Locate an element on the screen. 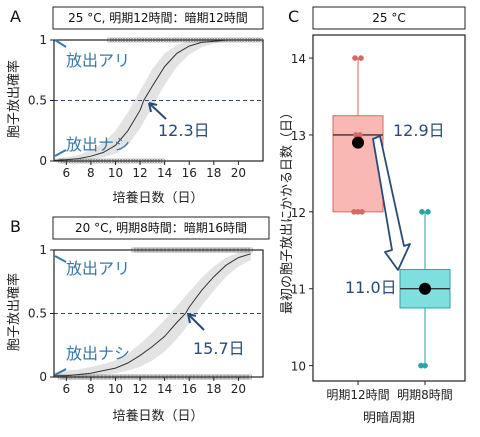 The image size is (480, 437). panel-b-release-yes: 放出アリ is located at coordinates (98, 268).